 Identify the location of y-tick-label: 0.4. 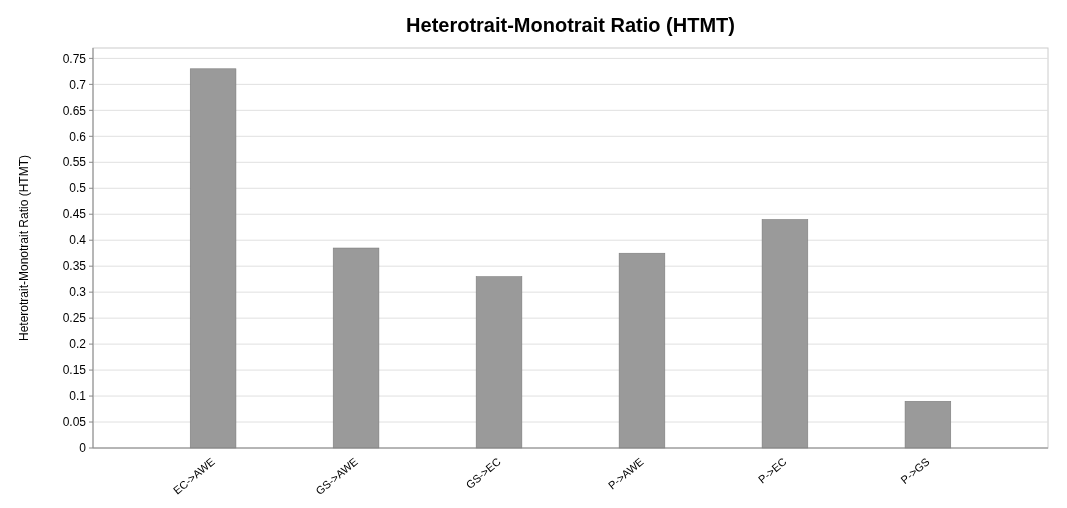
(78, 240).